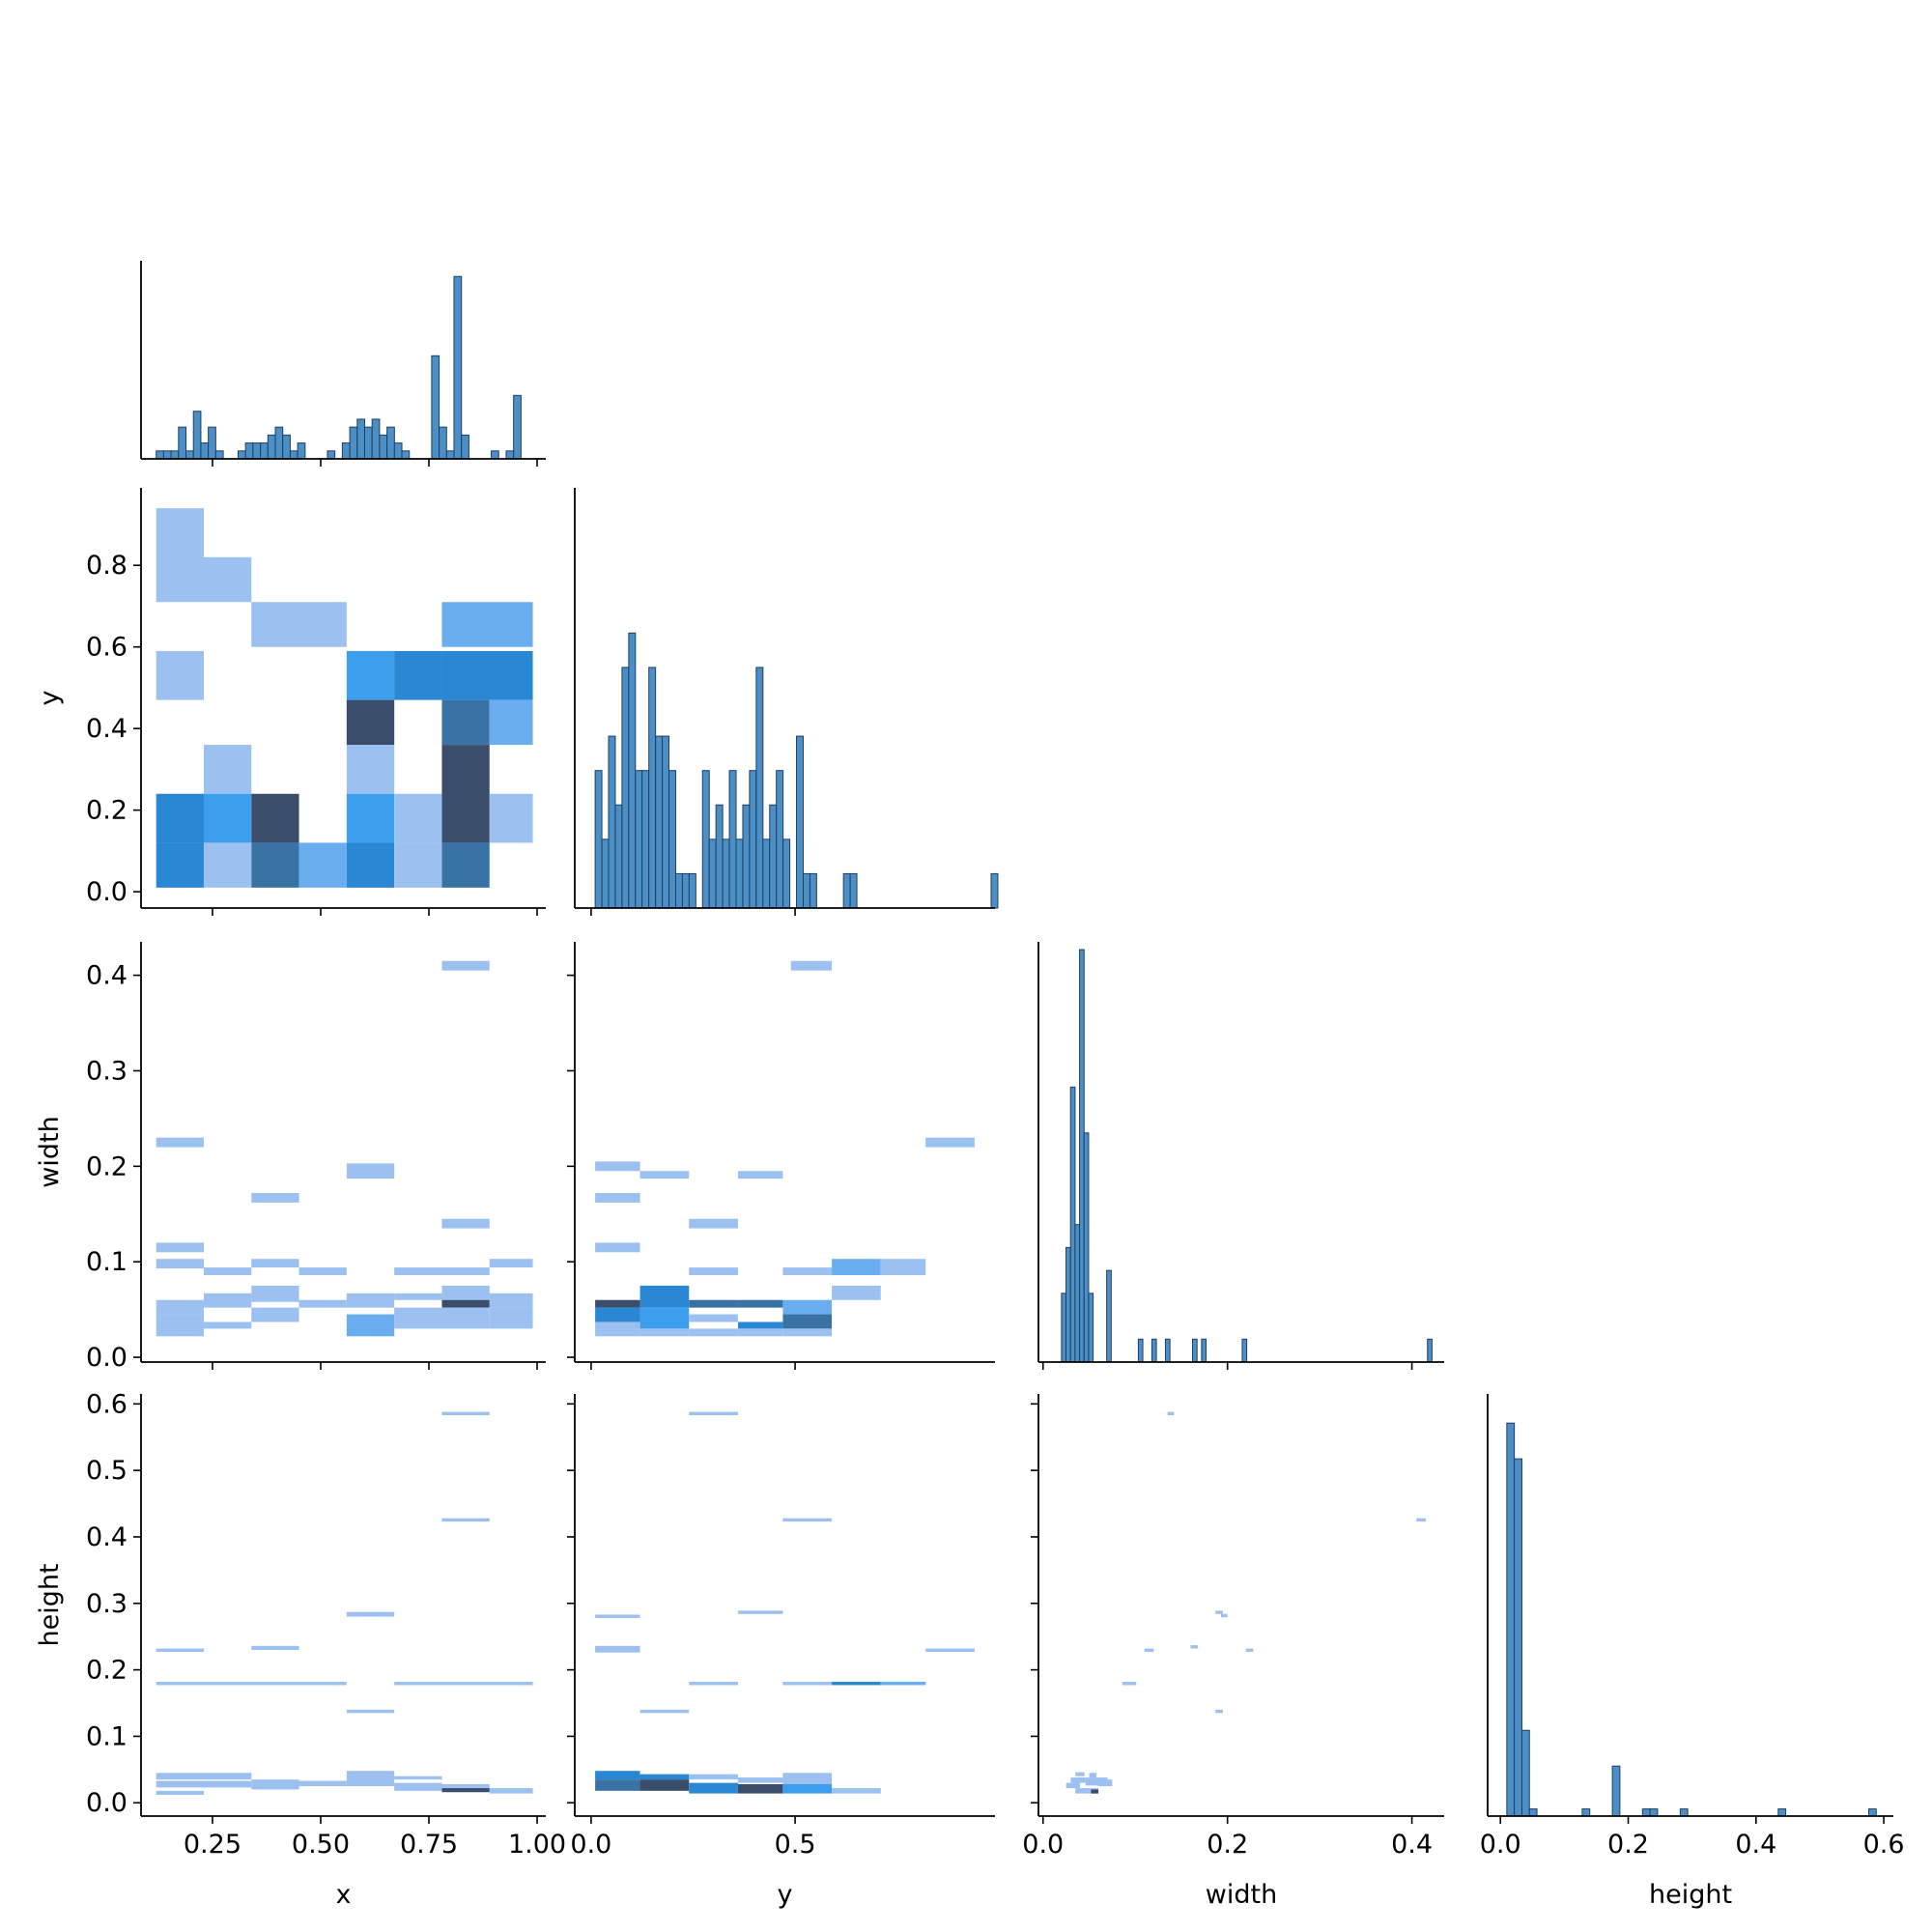  I want to click on col-axis-label-height: height, so click(1690, 1895).